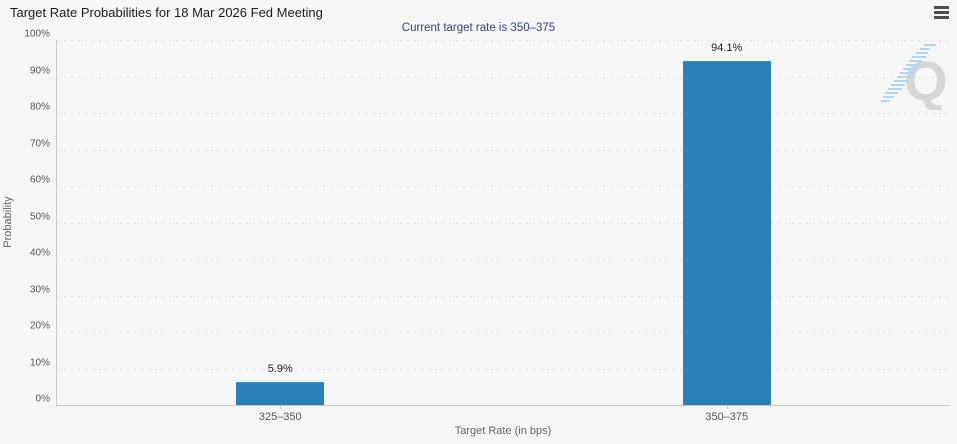  Describe the element at coordinates (727, 47) in the screenshot. I see `bar-value-label: 94.1%` at that location.